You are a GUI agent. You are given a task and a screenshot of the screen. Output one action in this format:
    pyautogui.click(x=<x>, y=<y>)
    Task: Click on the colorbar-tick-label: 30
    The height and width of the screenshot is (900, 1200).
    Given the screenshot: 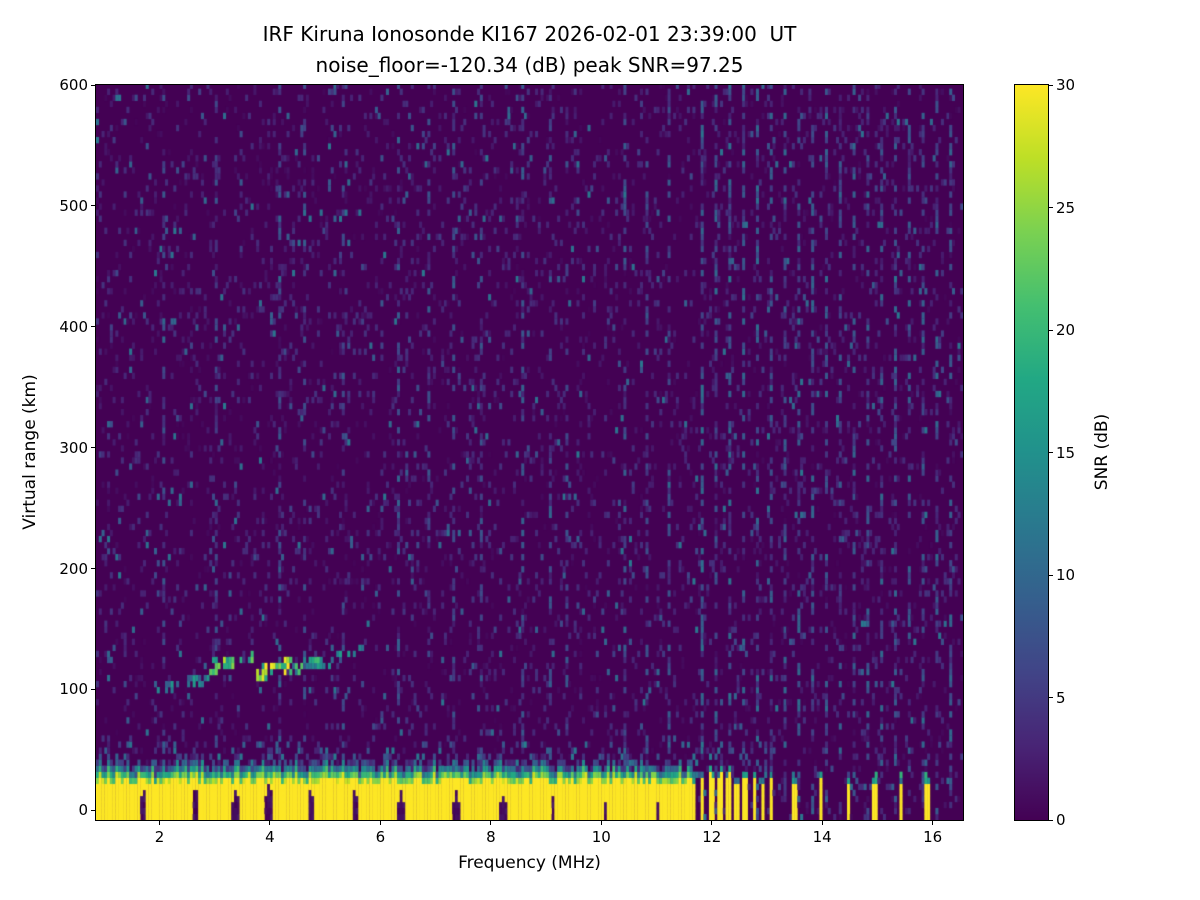 What is the action you would take?
    pyautogui.click(x=1066, y=85)
    